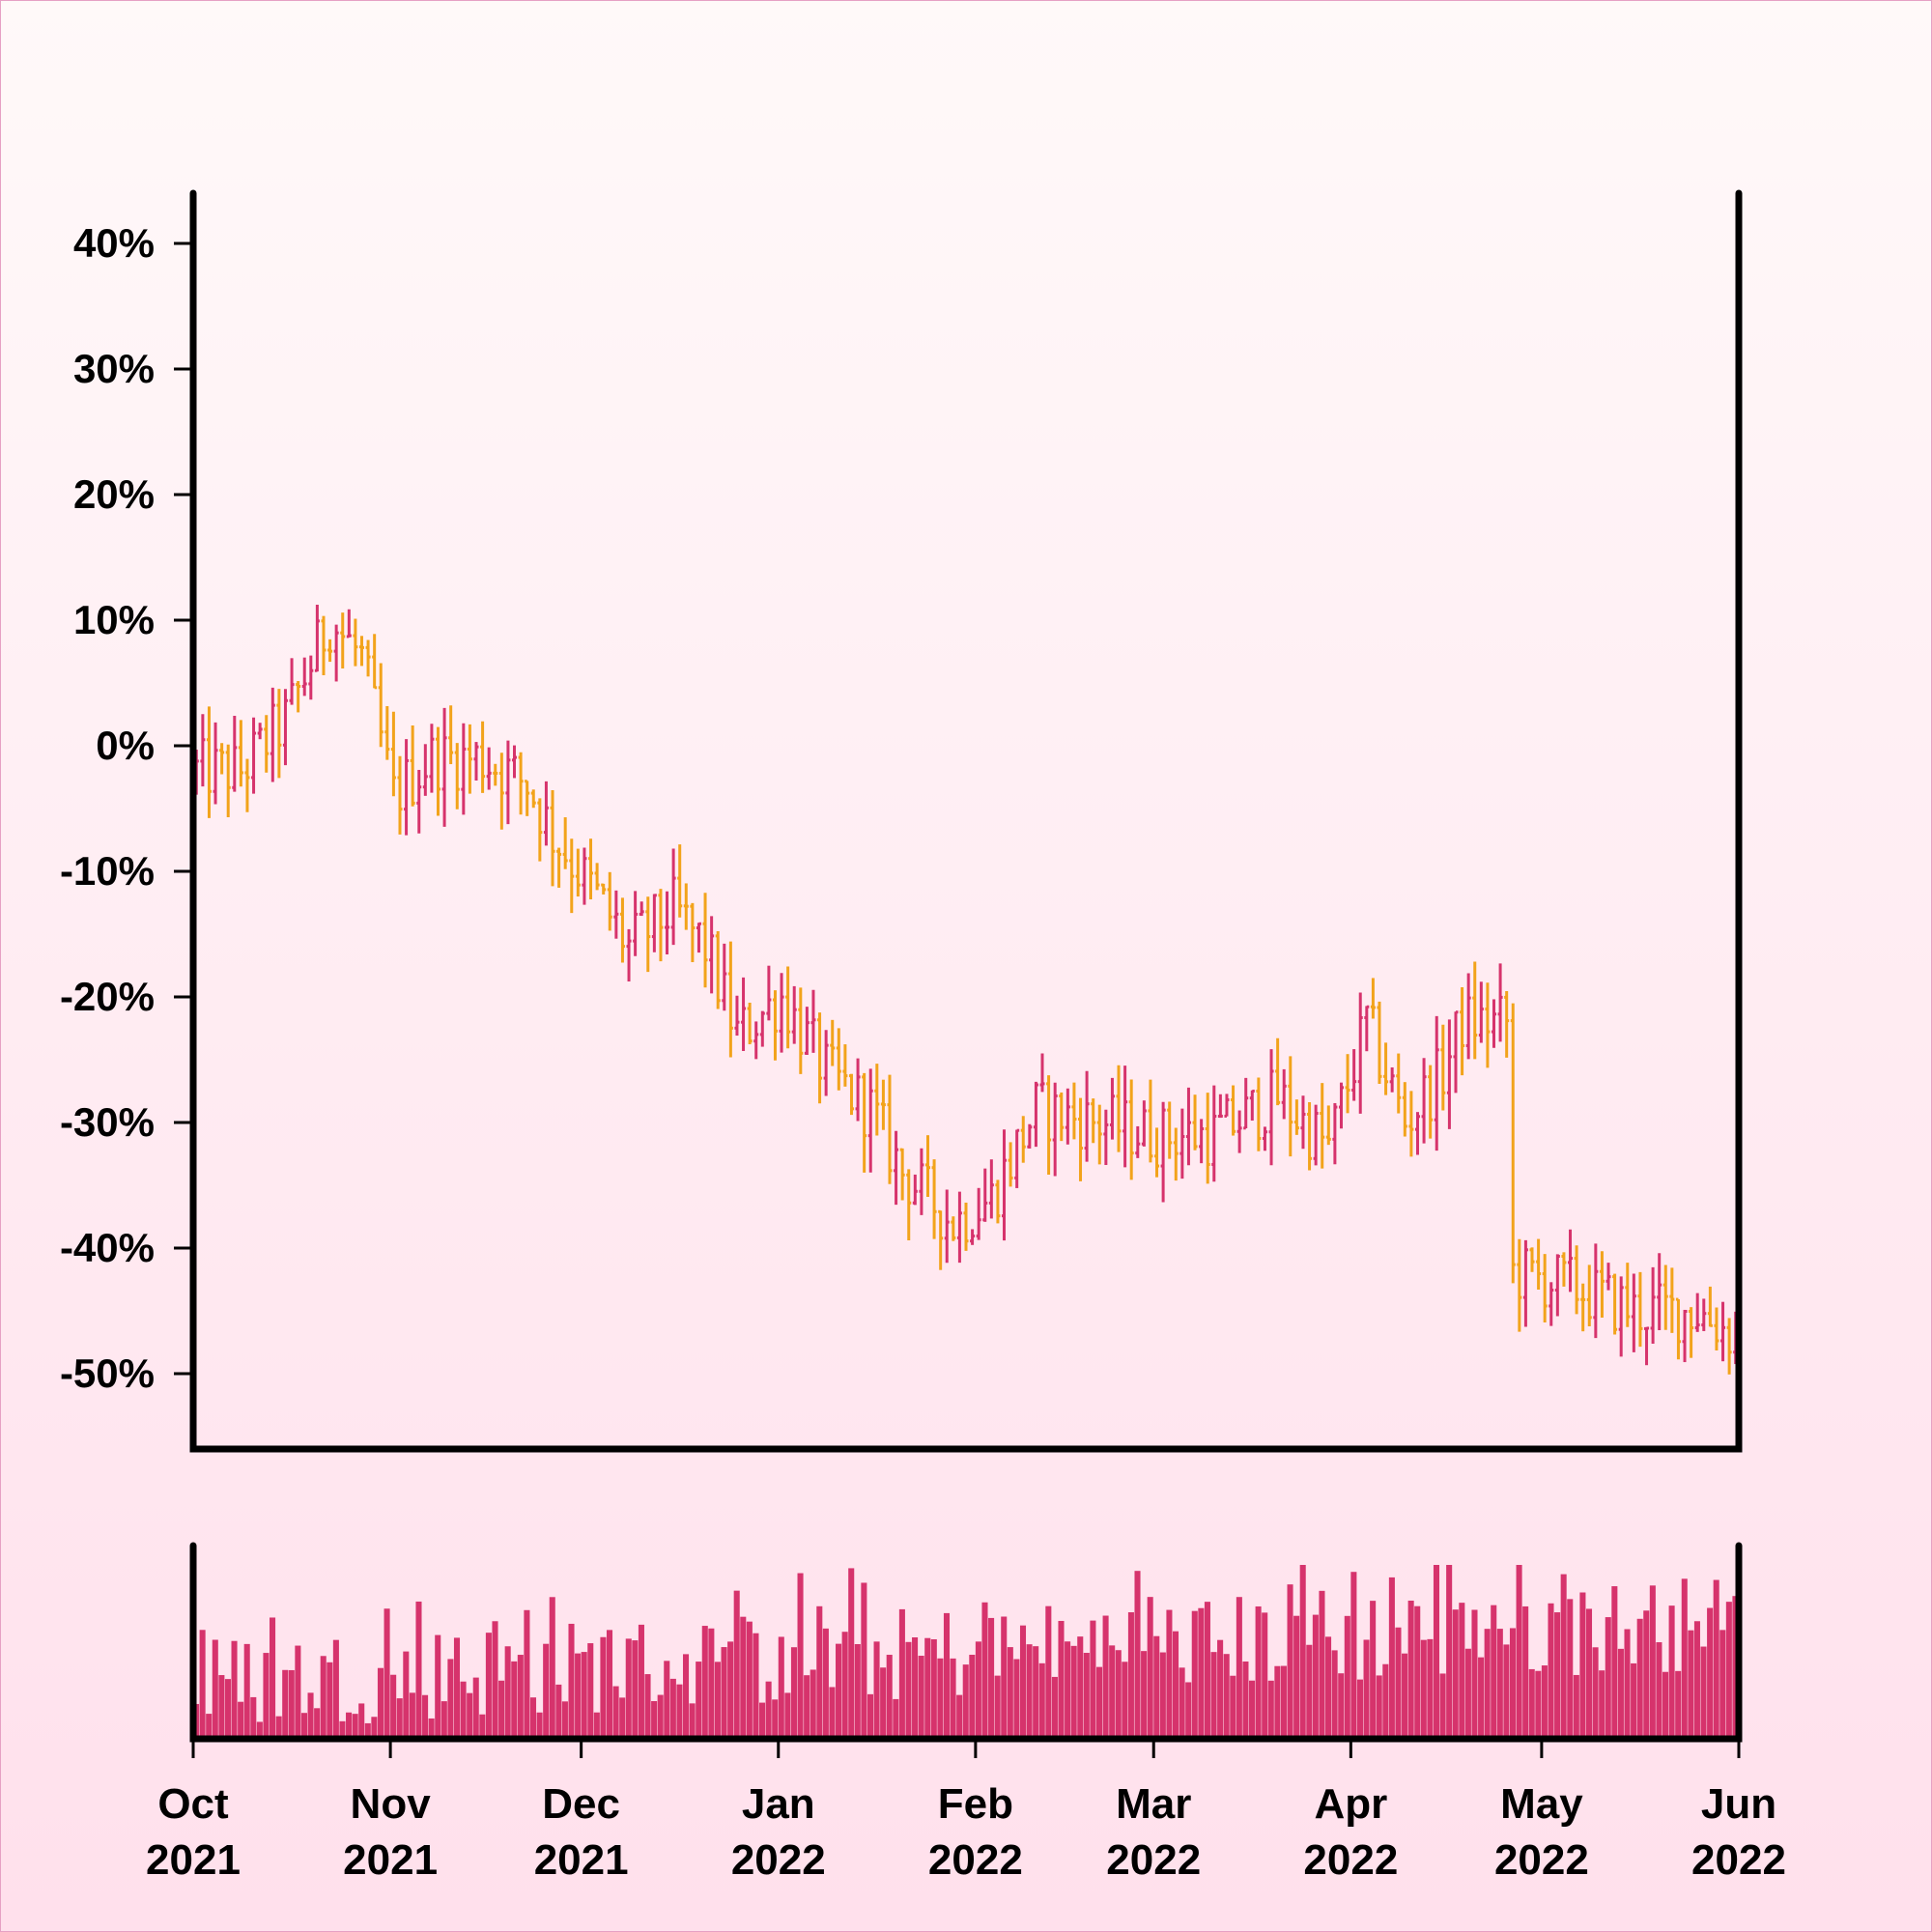  I want to click on x-tick-label-month: Apr, so click(1350, 1804).